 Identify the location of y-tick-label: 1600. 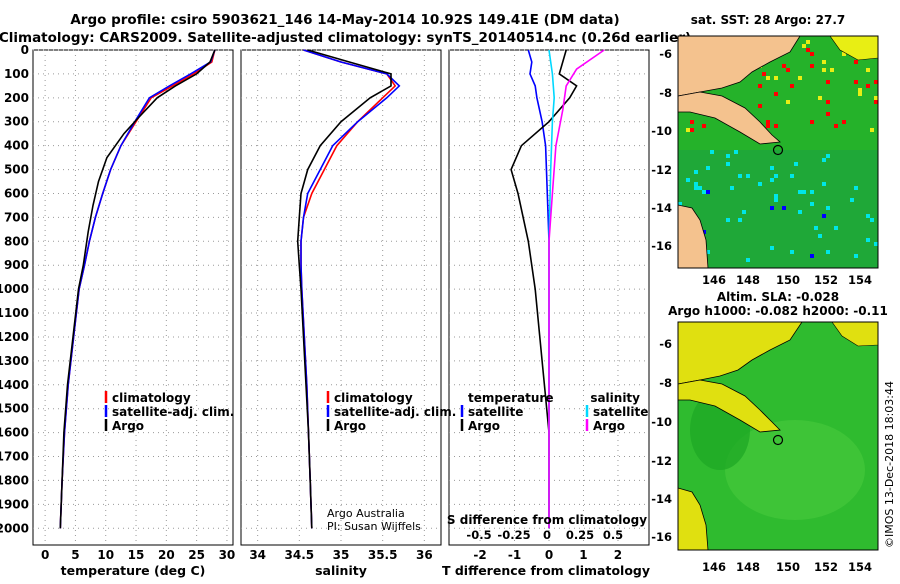
(14, 433).